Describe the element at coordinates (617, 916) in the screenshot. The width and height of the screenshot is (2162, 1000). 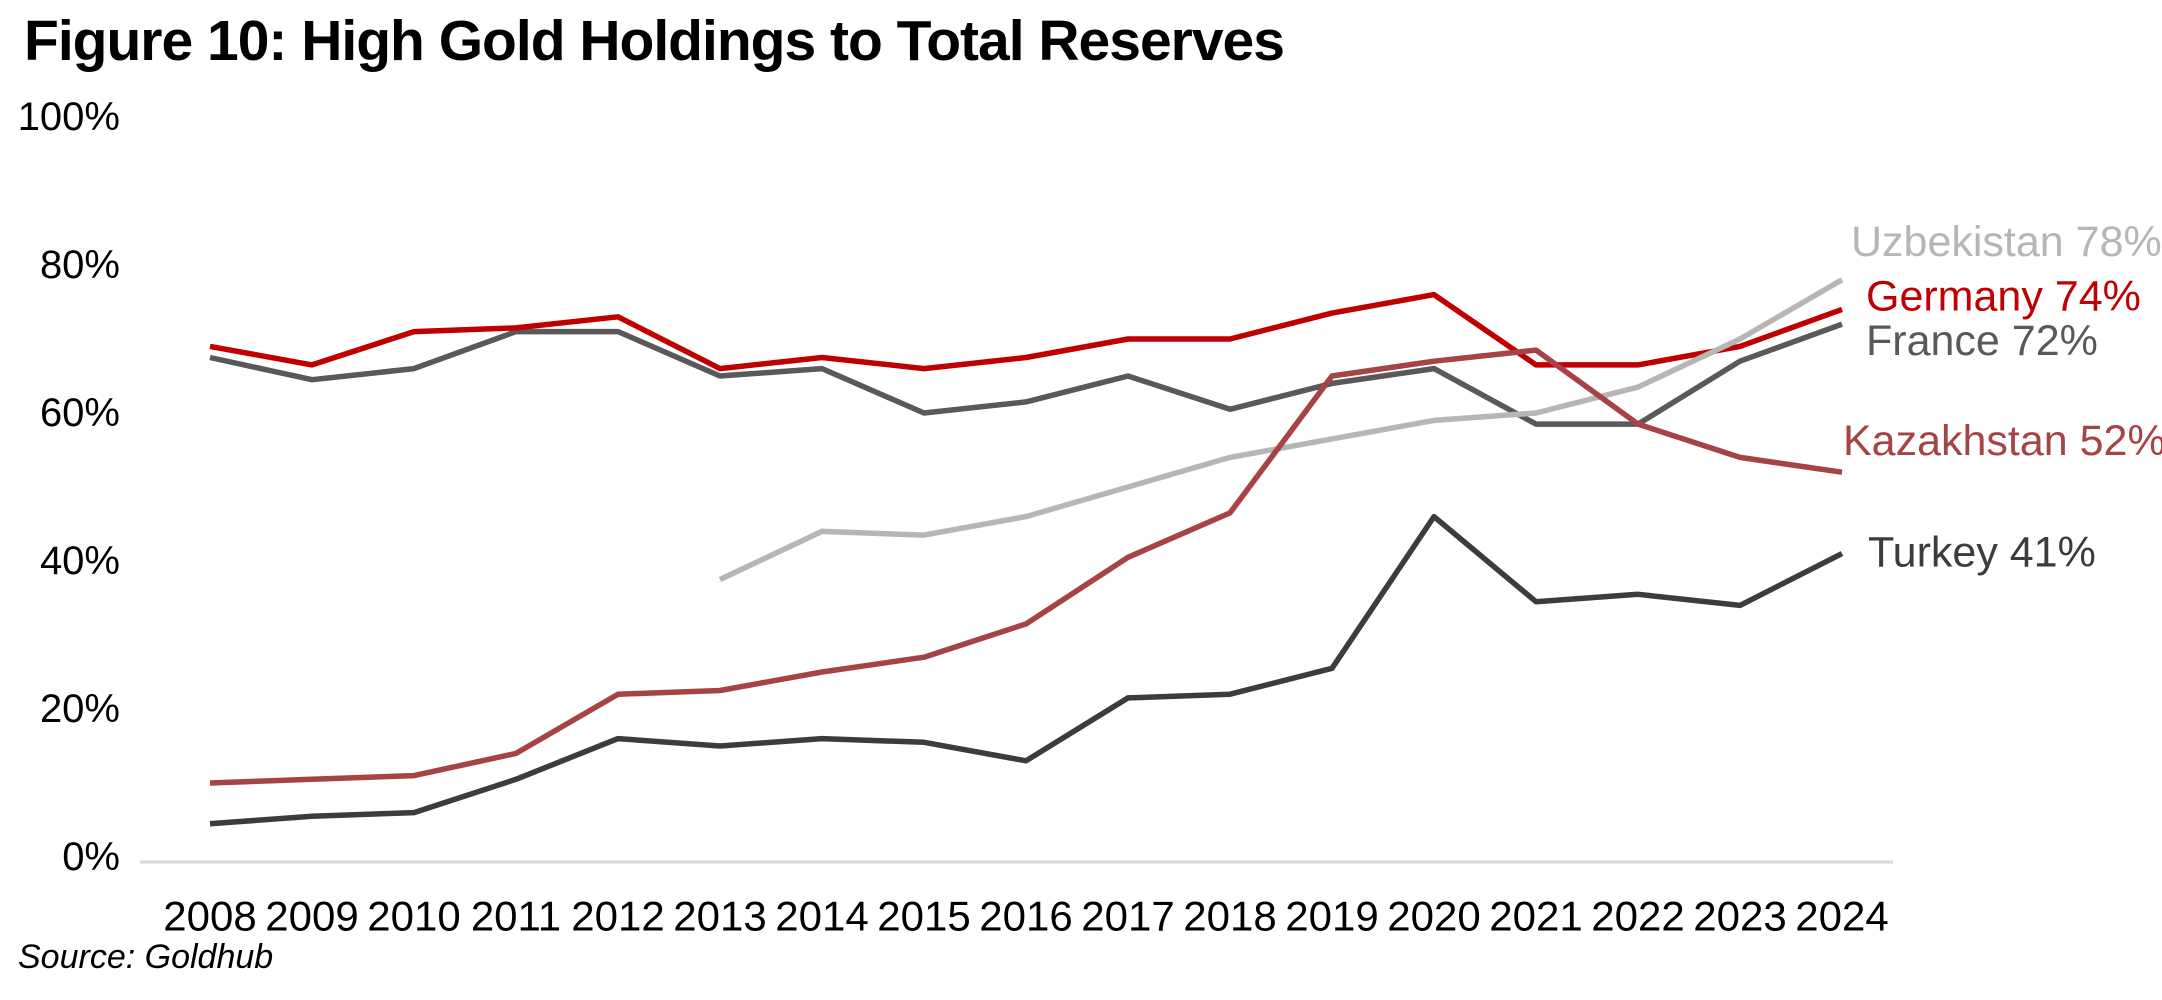
I see `x-axis-tick-label: 2012` at that location.